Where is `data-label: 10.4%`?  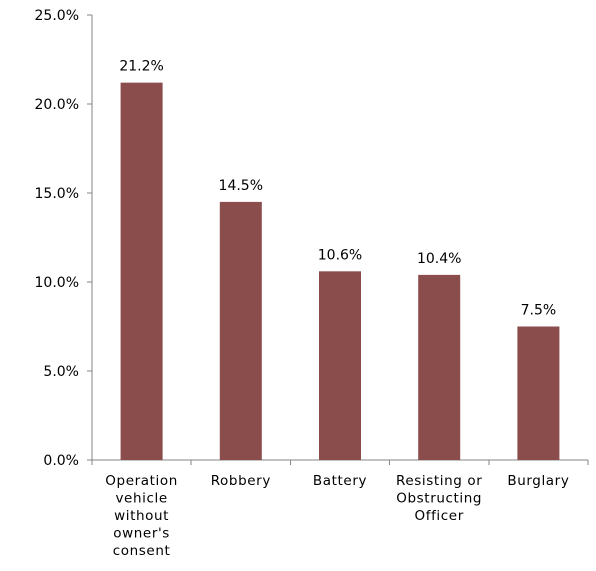 data-label: 10.4% is located at coordinates (439, 259).